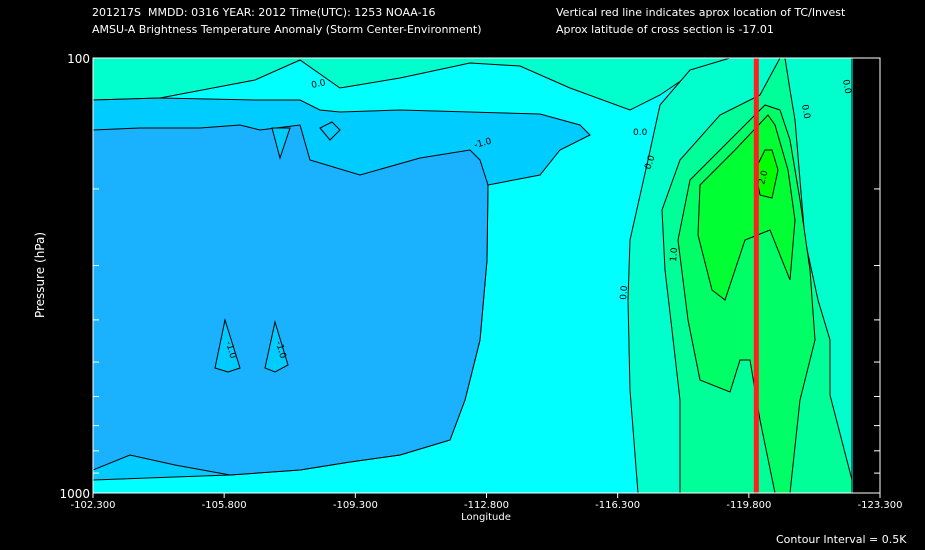 Image resolution: width=925 pixels, height=550 pixels. What do you see at coordinates (486, 505) in the screenshot?
I see `x-tick-label: -112.800` at bounding box center [486, 505].